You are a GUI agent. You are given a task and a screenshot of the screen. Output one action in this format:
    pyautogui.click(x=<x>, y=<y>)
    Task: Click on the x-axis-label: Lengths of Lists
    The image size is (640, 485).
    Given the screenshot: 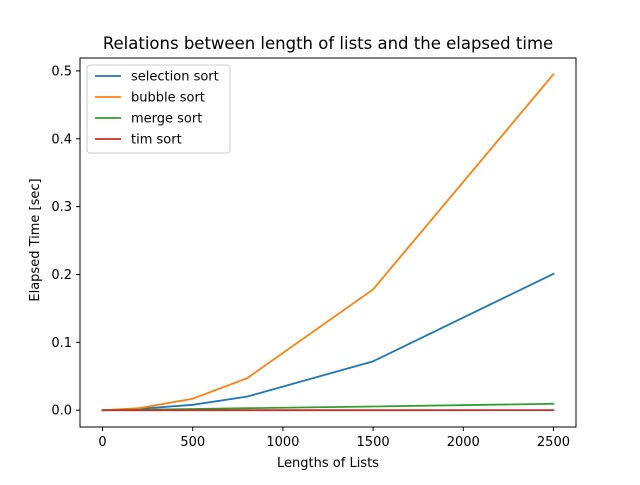 What is the action you would take?
    pyautogui.click(x=328, y=463)
    